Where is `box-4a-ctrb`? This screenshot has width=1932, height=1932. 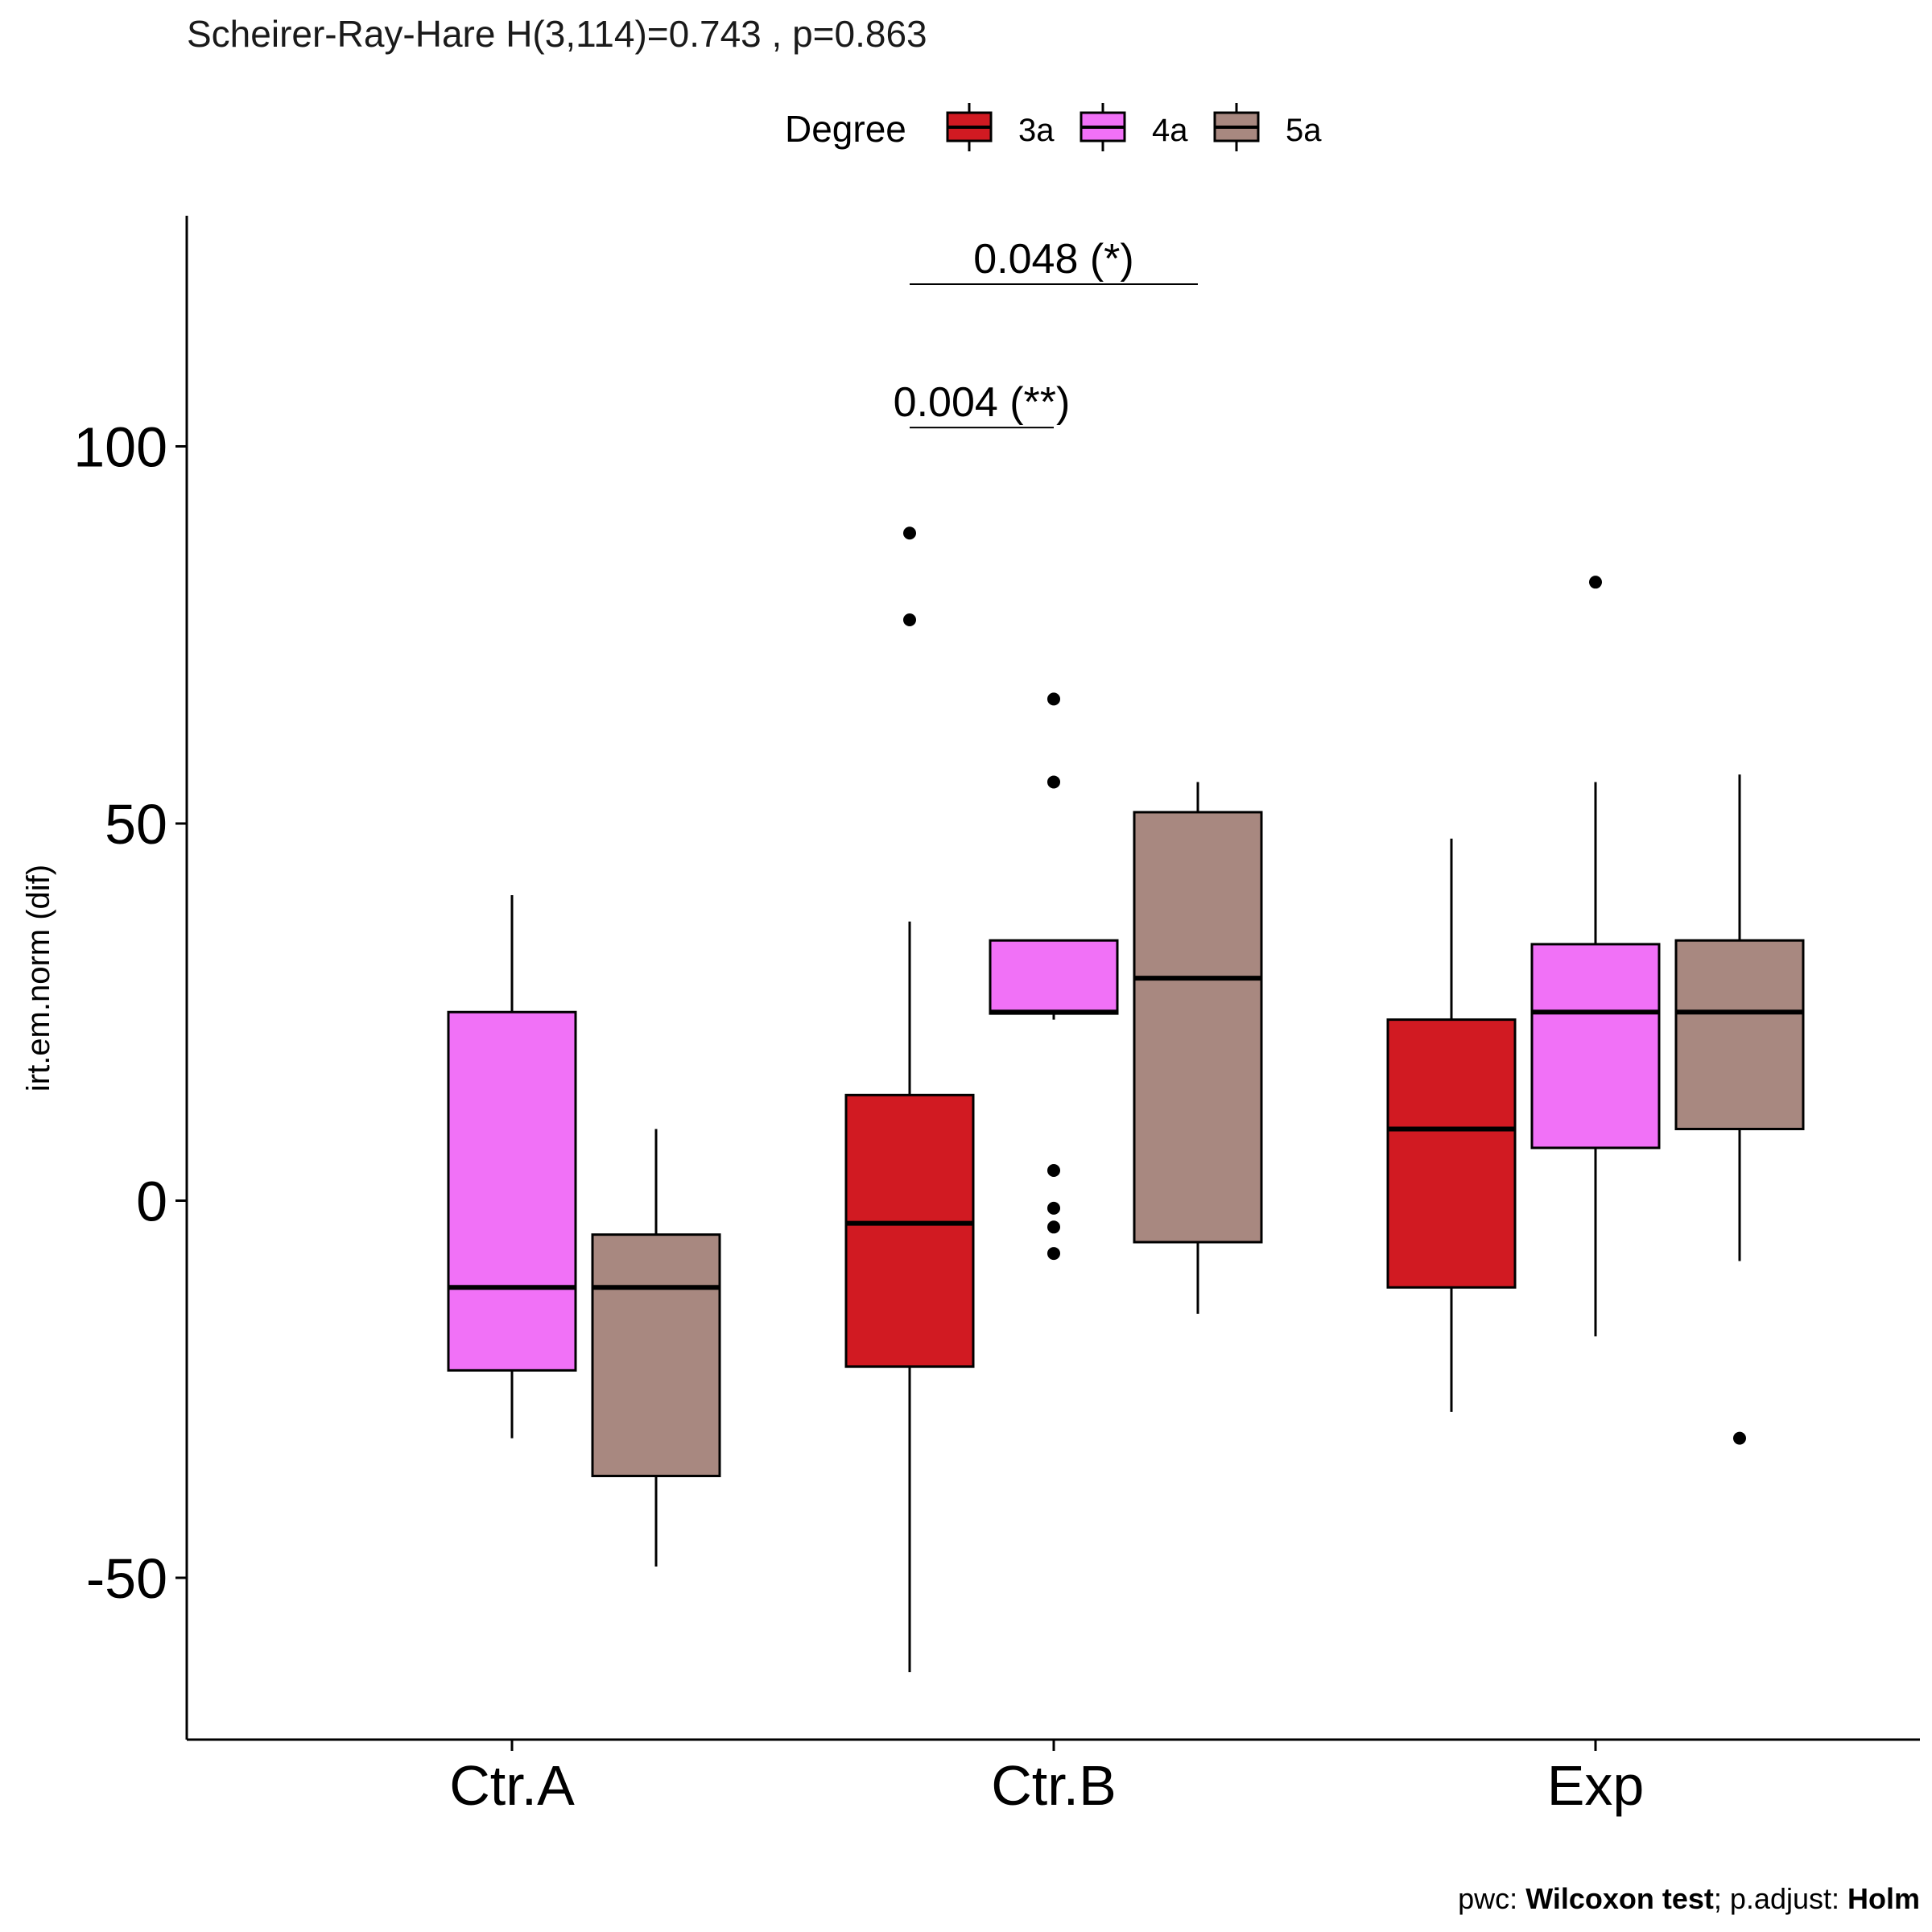 box-4a-ctrb is located at coordinates (1054, 976).